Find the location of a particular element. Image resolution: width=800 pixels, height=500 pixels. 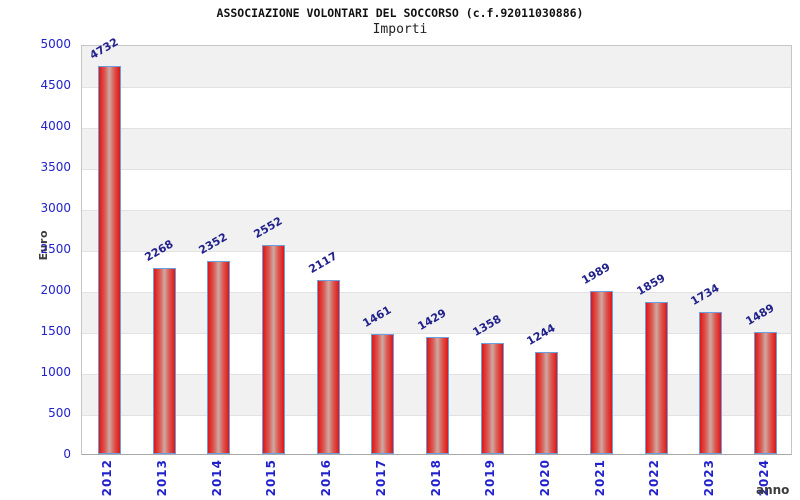

x-tick-label: 2016 is located at coordinates (326, 478).